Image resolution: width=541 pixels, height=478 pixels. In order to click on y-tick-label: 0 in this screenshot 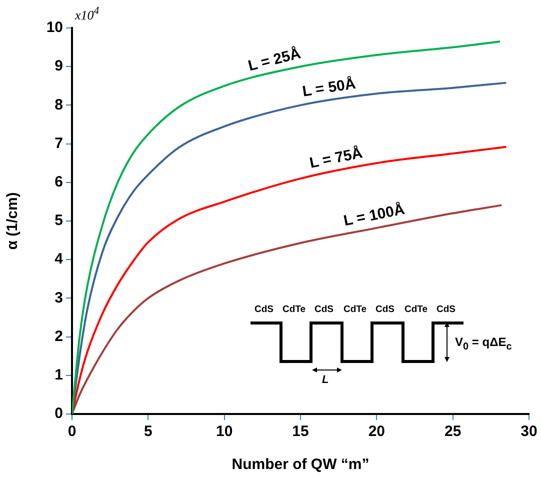, I will do `click(58, 413)`.